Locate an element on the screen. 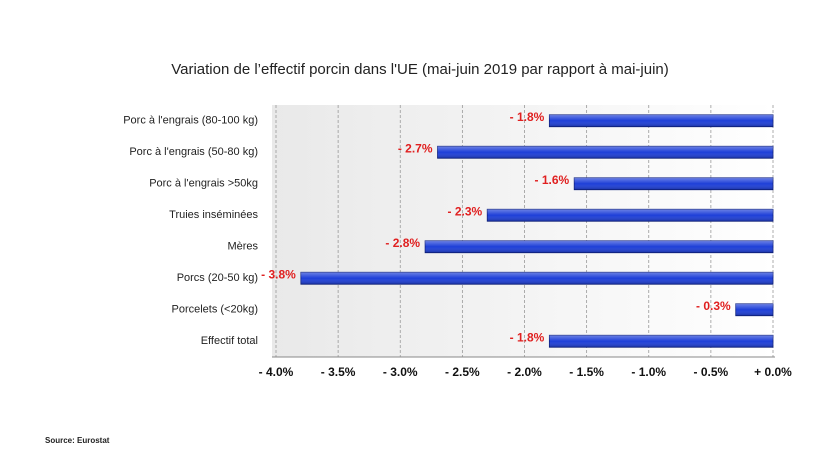  value-label: - 2.3% is located at coordinates (465, 211).